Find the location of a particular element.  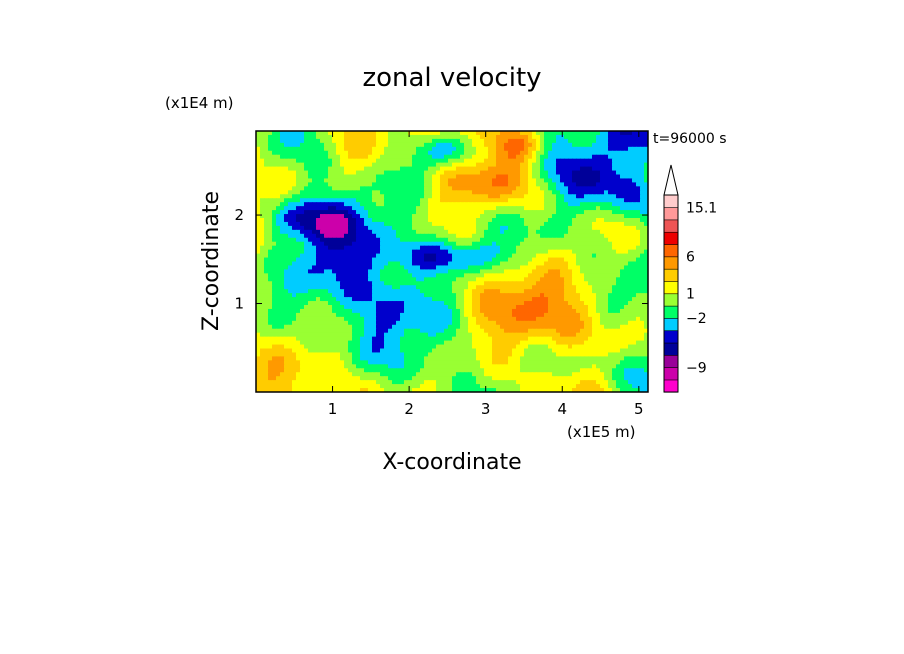

colorbar-frame is located at coordinates (671, 293).